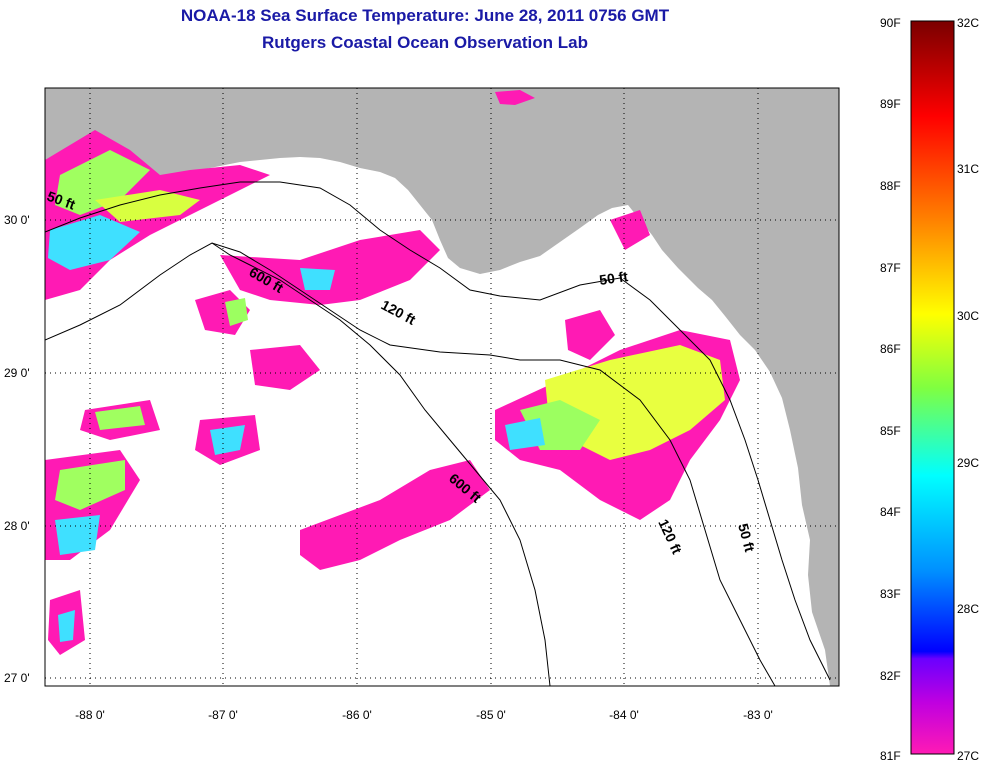 The height and width of the screenshot is (770, 992). What do you see at coordinates (624, 715) in the screenshot?
I see `lon-tick-84: -84 0'` at bounding box center [624, 715].